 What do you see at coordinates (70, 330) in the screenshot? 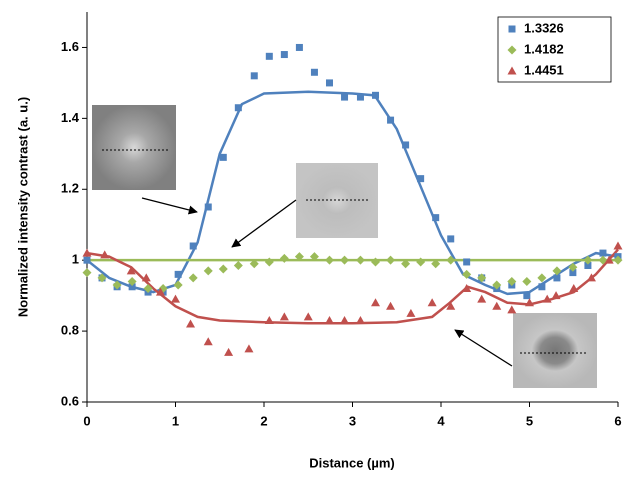
I see `y-tick-label: 0.8` at bounding box center [70, 330].